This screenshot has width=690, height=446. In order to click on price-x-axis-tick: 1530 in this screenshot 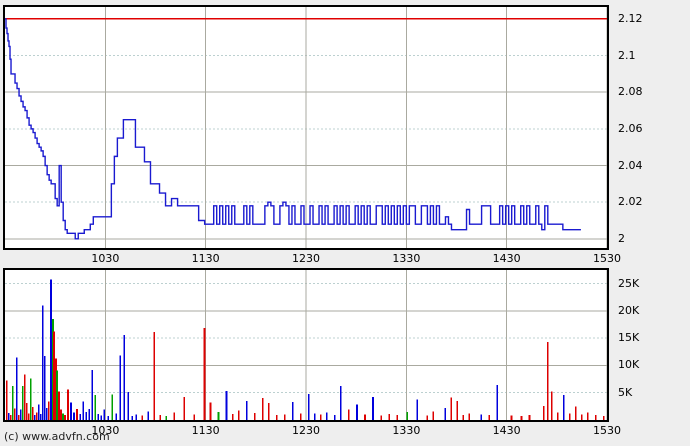, I will do `click(607, 258)`.